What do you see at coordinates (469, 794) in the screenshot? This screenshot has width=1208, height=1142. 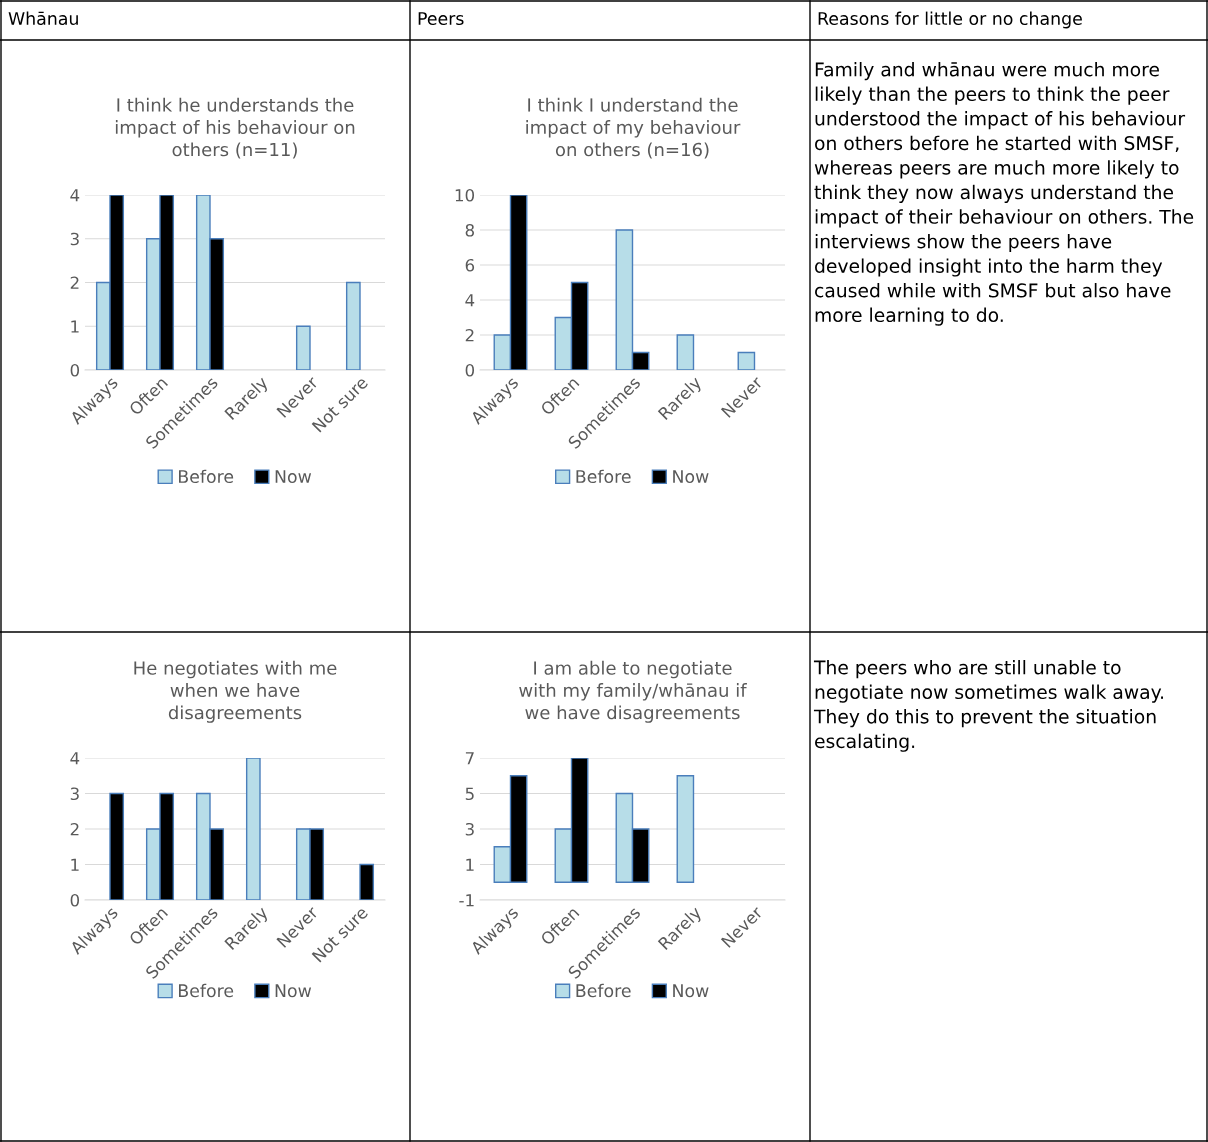 I see `y-tick-label: 5` at bounding box center [469, 794].